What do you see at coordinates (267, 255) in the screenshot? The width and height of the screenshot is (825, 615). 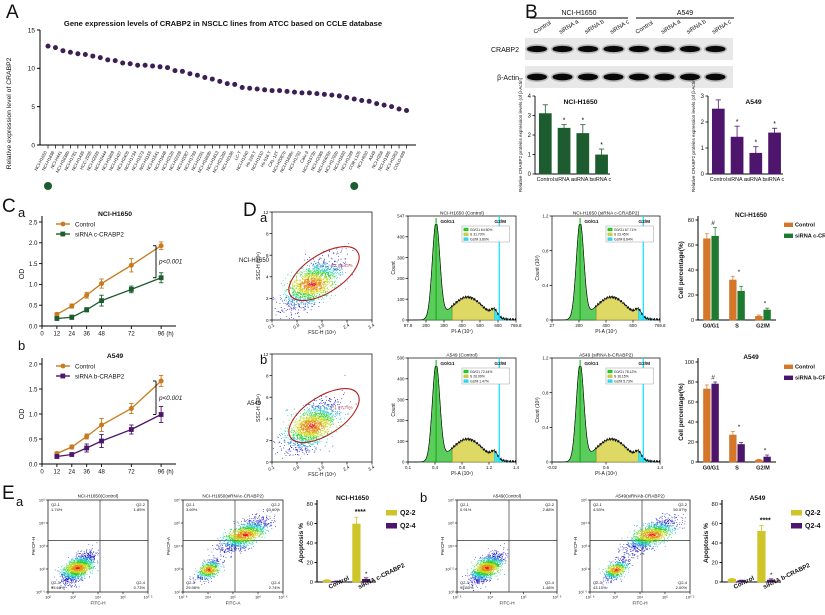 I see `ytick: 6` at bounding box center [267, 255].